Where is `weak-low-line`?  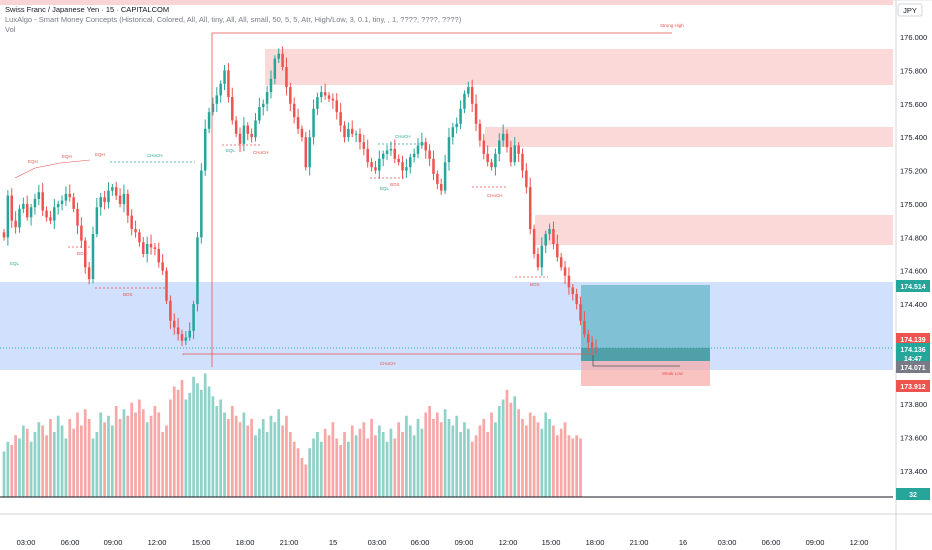 weak-low-line is located at coordinates (636, 361).